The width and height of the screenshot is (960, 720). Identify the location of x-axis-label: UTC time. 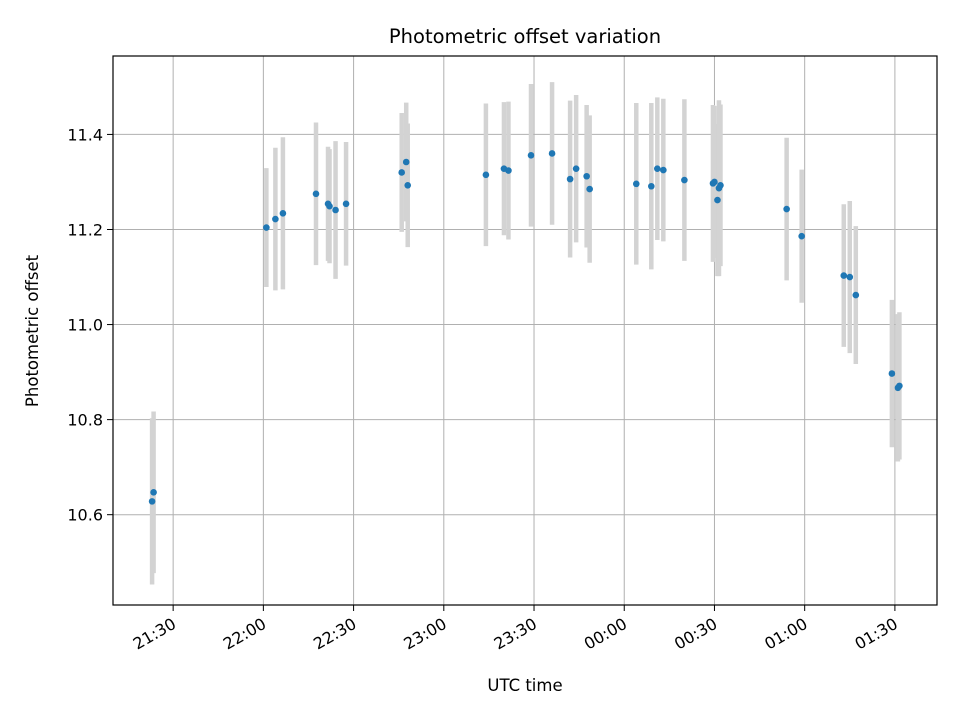
(524, 685).